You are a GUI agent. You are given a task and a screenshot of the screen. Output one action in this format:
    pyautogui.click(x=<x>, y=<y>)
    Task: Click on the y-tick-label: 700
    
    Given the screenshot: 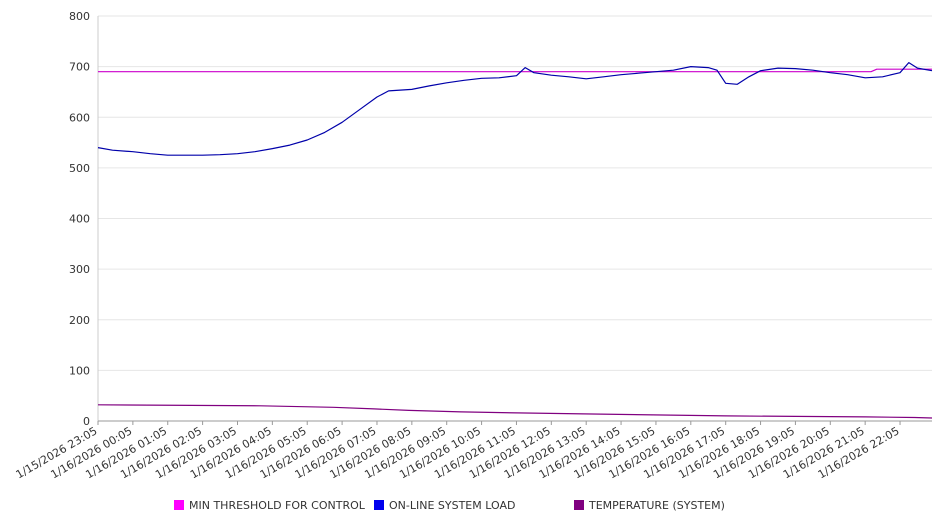 What is the action you would take?
    pyautogui.click(x=79, y=67)
    